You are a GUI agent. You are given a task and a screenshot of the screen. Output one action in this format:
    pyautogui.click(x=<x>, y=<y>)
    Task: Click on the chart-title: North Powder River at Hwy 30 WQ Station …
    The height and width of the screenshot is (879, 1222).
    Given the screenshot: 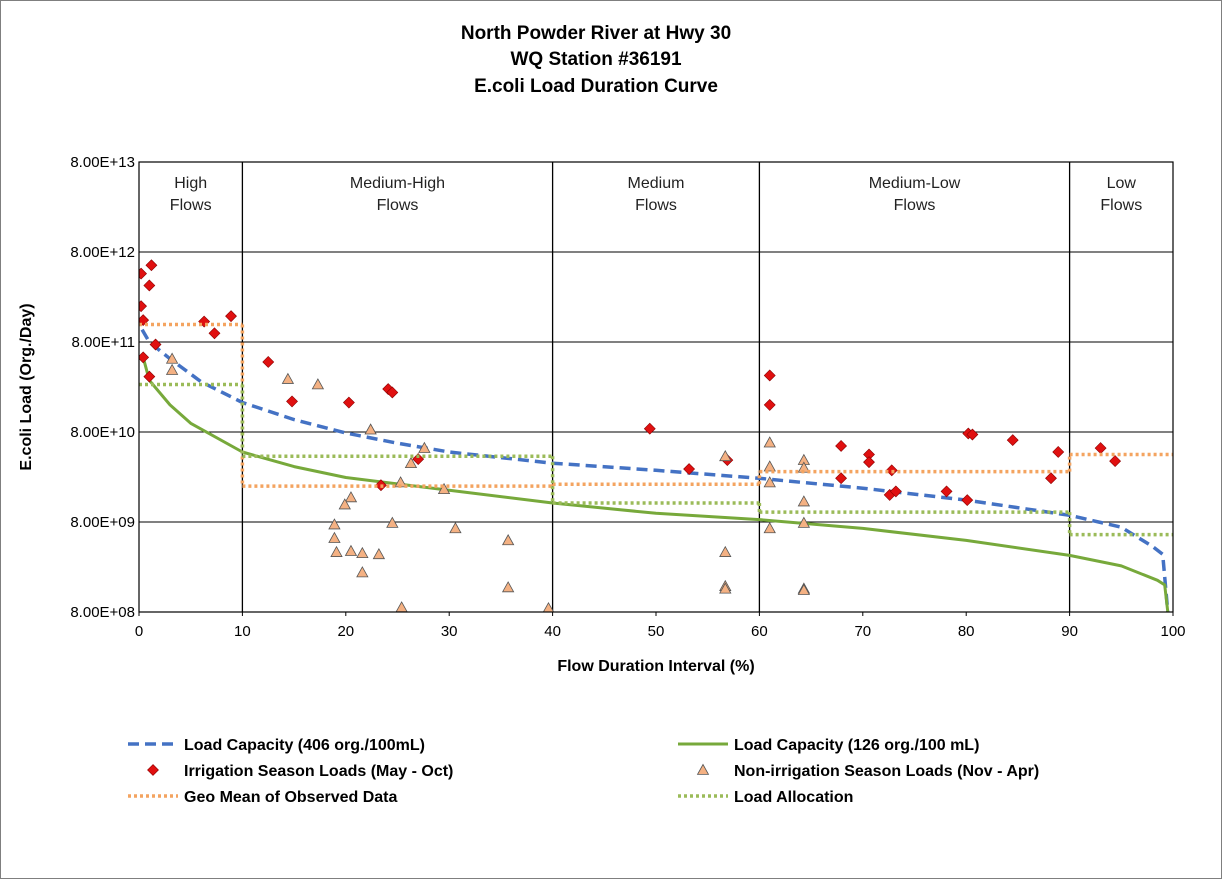 What is the action you would take?
    pyautogui.click(x=596, y=60)
    